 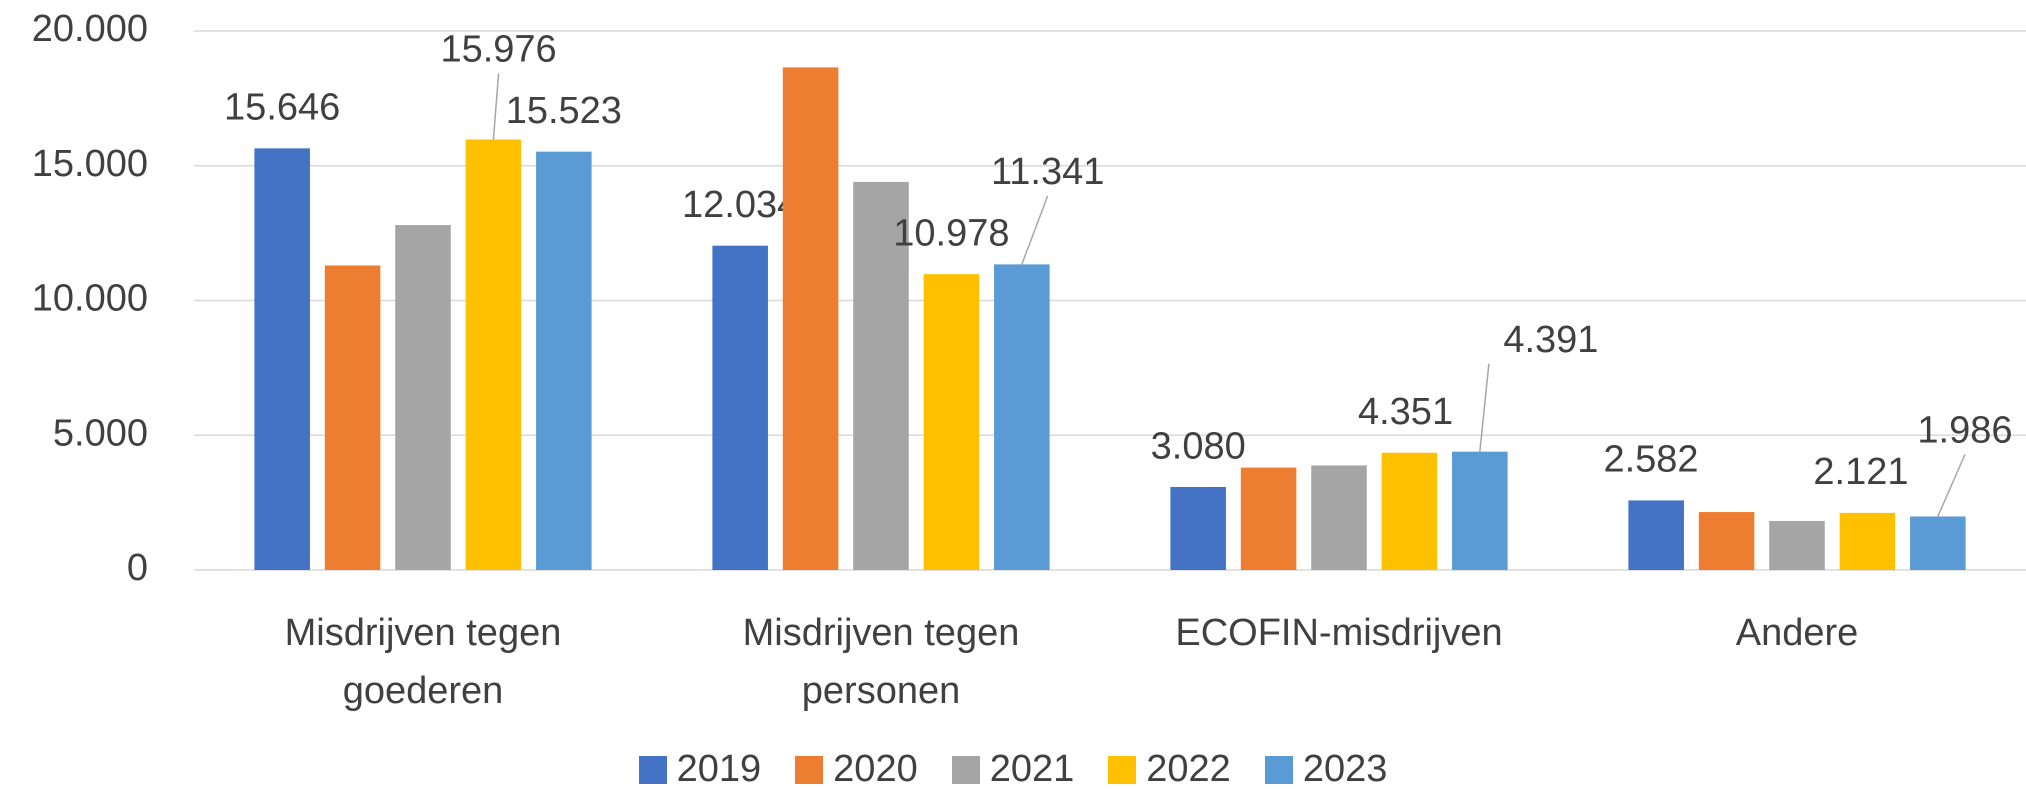 What do you see at coordinates (1345, 768) in the screenshot?
I see `legend-label: 2023` at bounding box center [1345, 768].